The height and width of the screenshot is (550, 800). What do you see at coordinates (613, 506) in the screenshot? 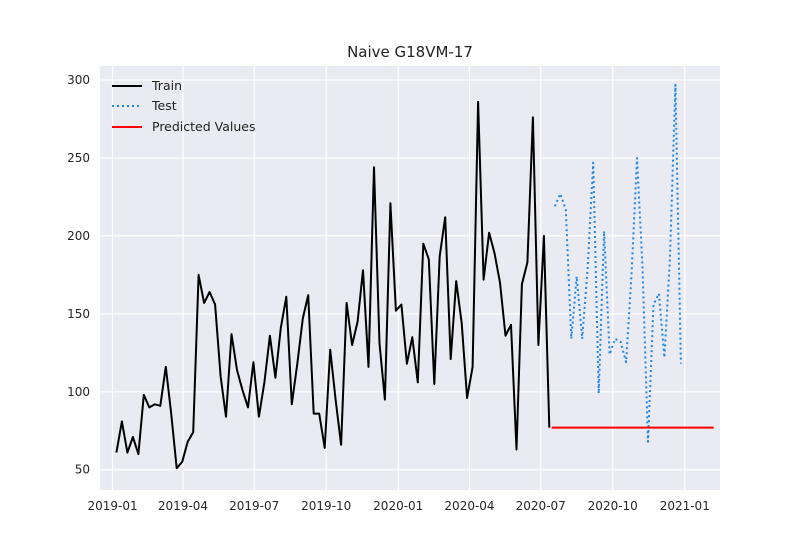
I see `x-tick-label: 2020-10` at bounding box center [613, 506].